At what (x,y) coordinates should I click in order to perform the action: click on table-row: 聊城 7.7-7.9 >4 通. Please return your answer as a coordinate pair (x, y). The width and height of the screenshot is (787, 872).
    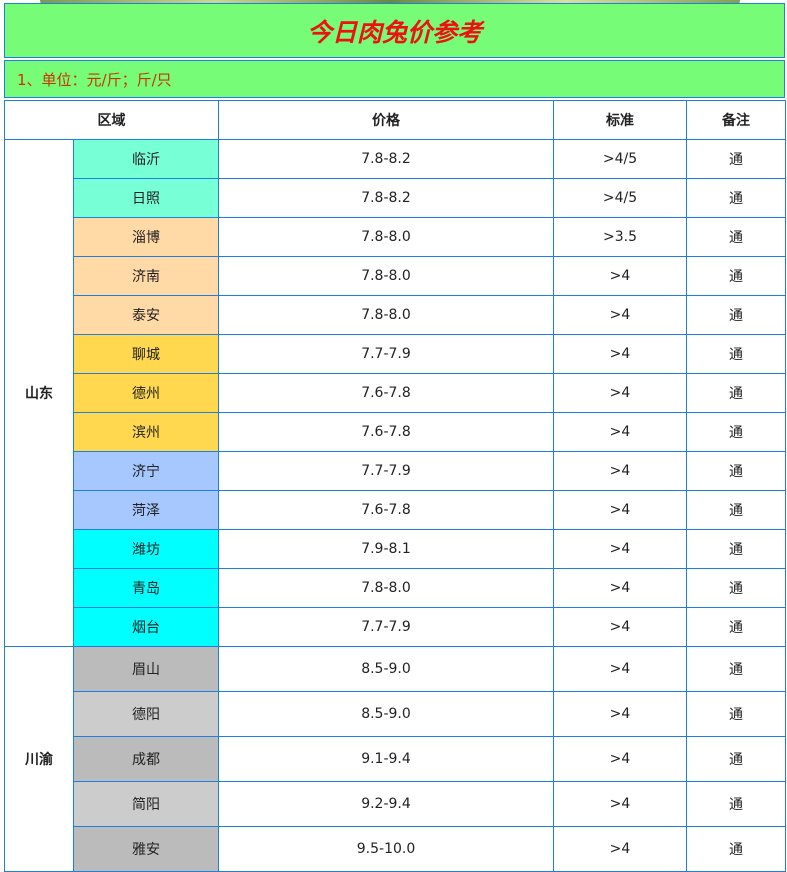
    Looking at the image, I should click on (395, 354).